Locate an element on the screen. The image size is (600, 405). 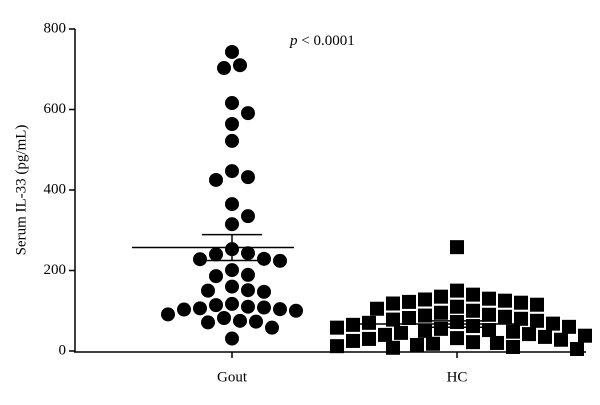
annotation: p < 0.0001 is located at coordinates (322, 41).